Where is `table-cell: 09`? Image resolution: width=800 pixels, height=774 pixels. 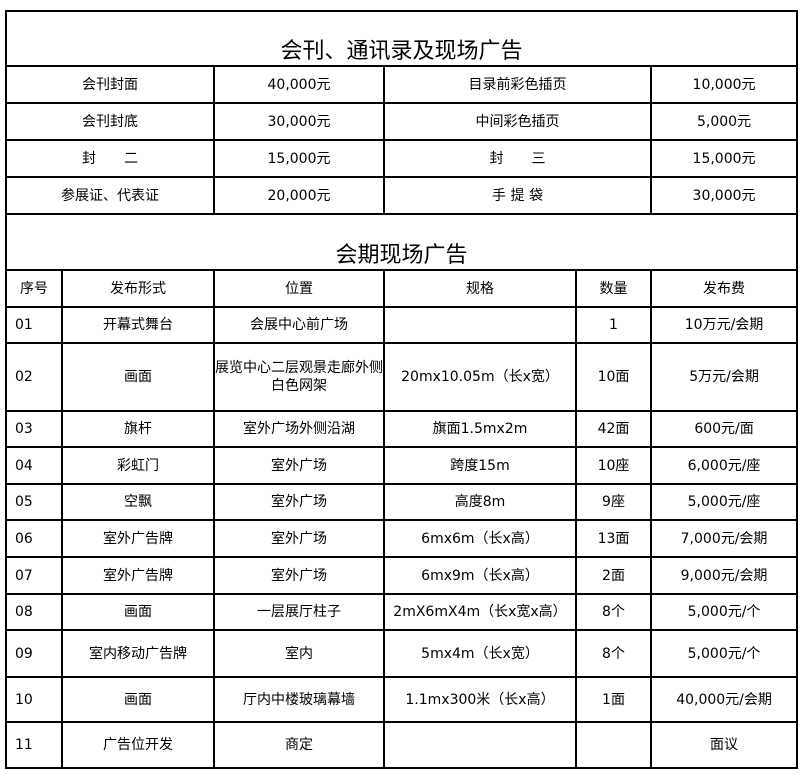
table-cell: 09 is located at coordinates (34, 653).